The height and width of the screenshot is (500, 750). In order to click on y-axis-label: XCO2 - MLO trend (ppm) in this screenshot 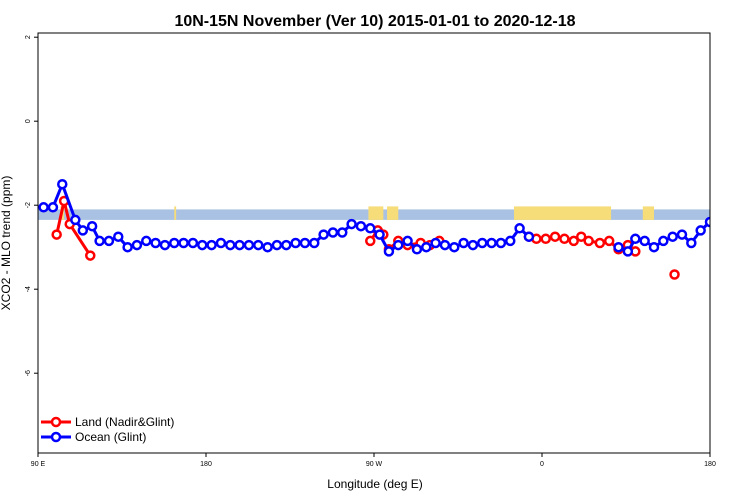, I will do `click(6, 243)`.